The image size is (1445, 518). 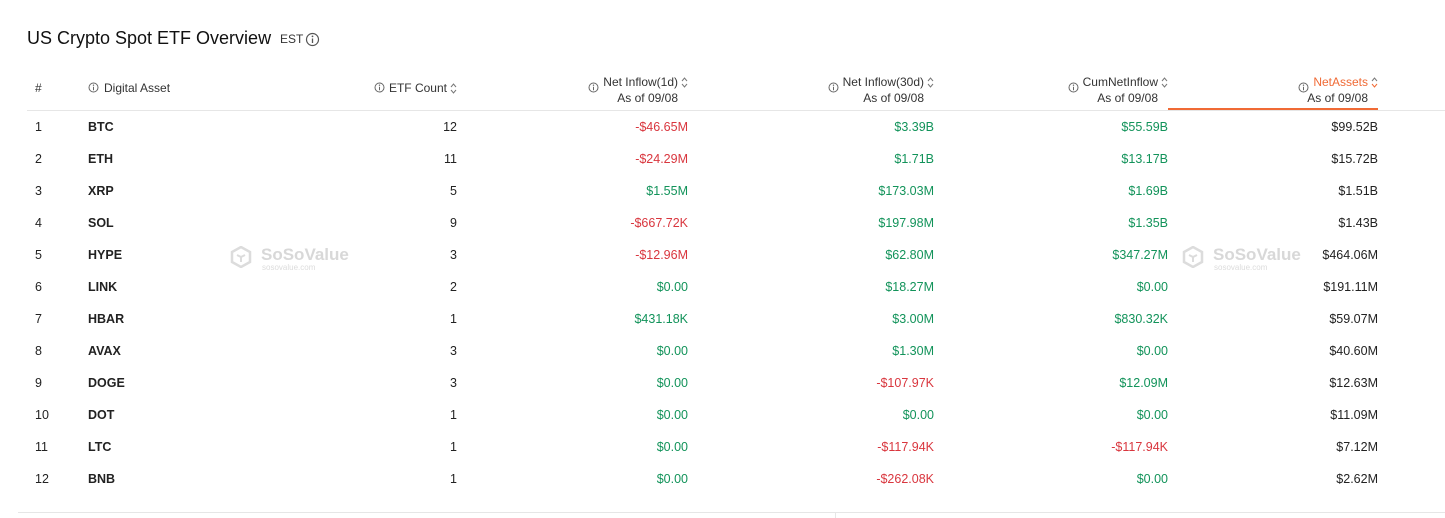 I want to click on watermark: SoSoValue, so click(x=1257, y=254).